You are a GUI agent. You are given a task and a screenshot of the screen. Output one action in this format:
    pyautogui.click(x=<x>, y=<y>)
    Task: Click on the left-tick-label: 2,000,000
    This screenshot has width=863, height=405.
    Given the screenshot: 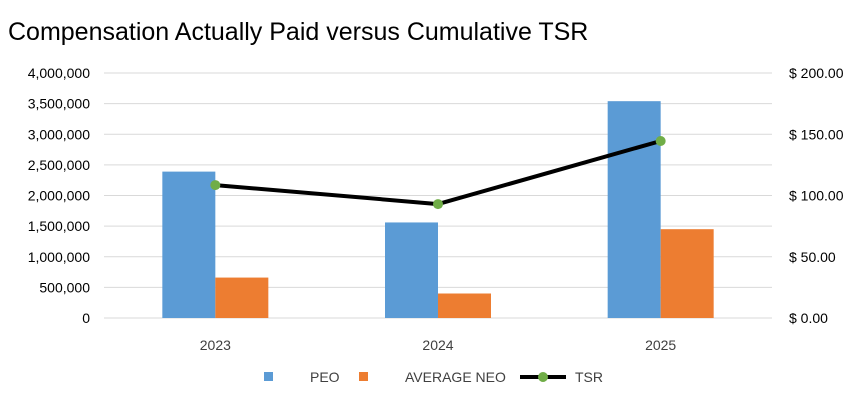 What is the action you would take?
    pyautogui.click(x=59, y=196)
    